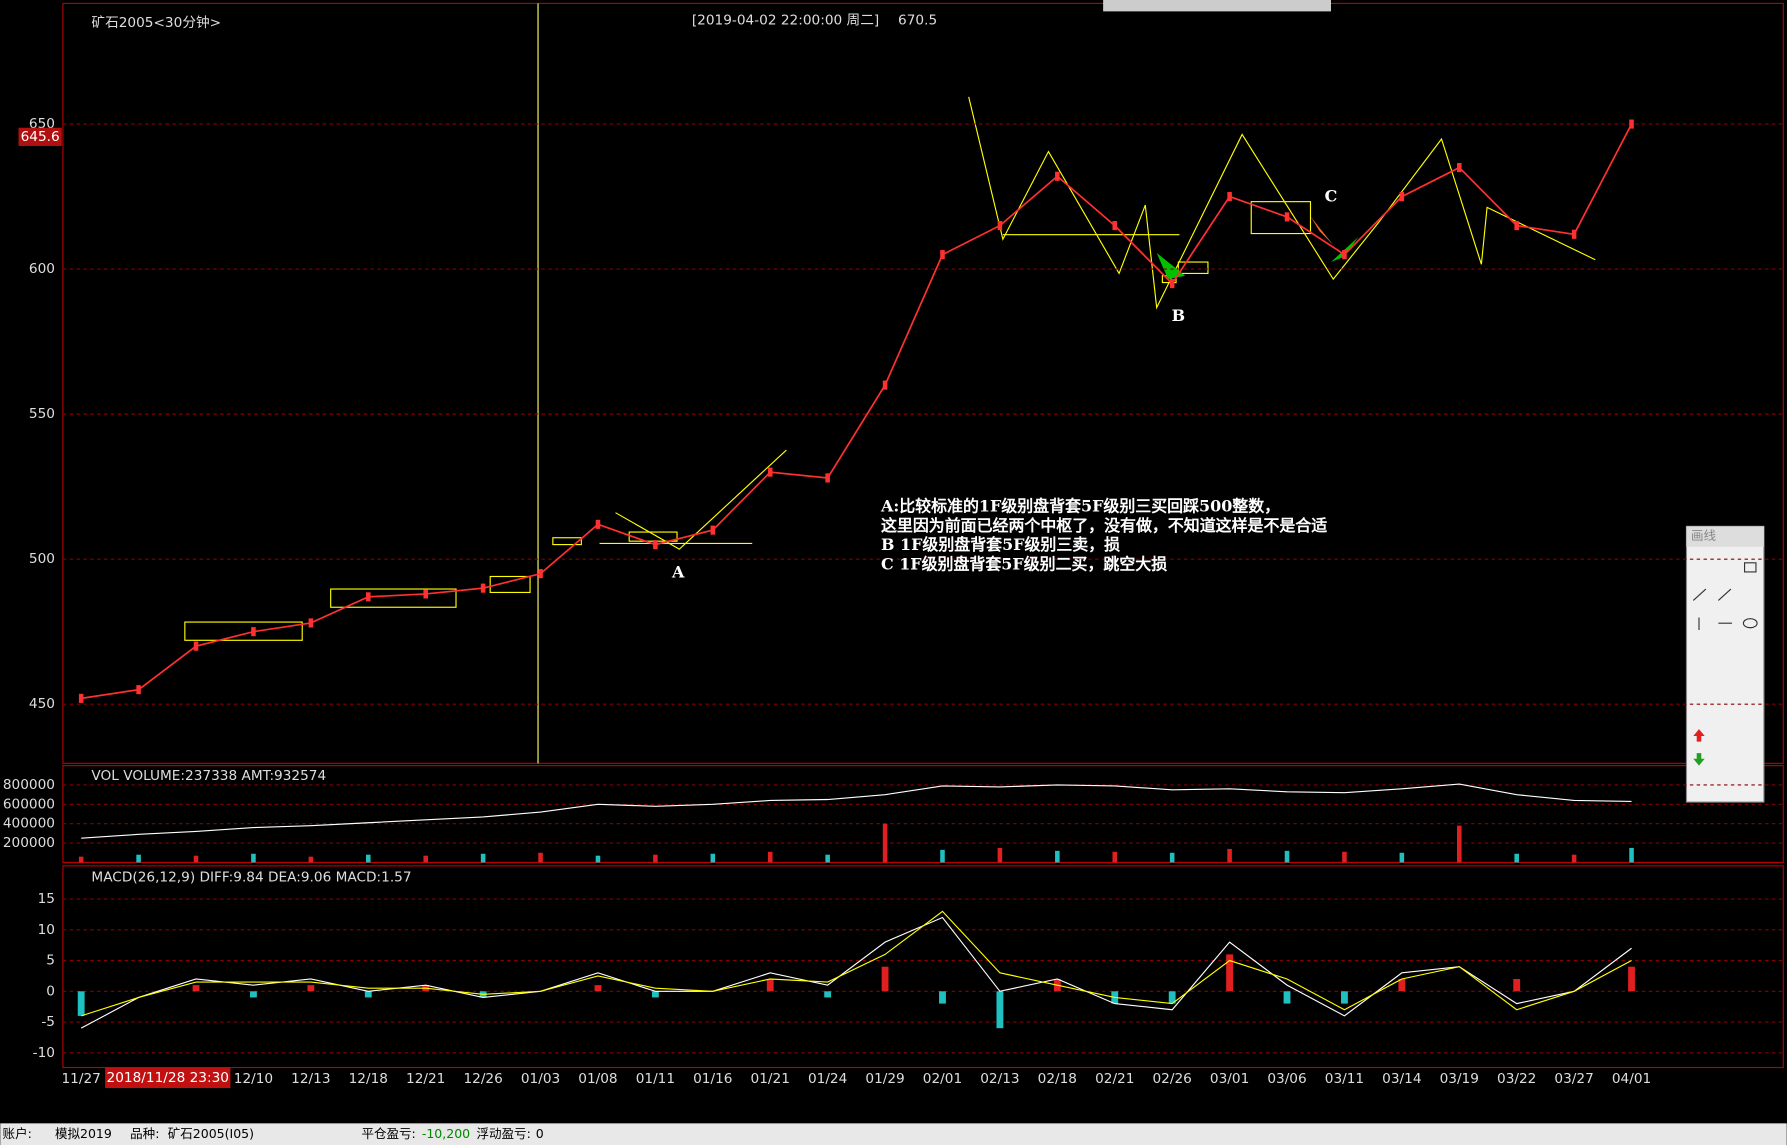 This screenshot has width=1787, height=1145. What do you see at coordinates (144, 1133) in the screenshot?
I see `status-text: 品种:` at bounding box center [144, 1133].